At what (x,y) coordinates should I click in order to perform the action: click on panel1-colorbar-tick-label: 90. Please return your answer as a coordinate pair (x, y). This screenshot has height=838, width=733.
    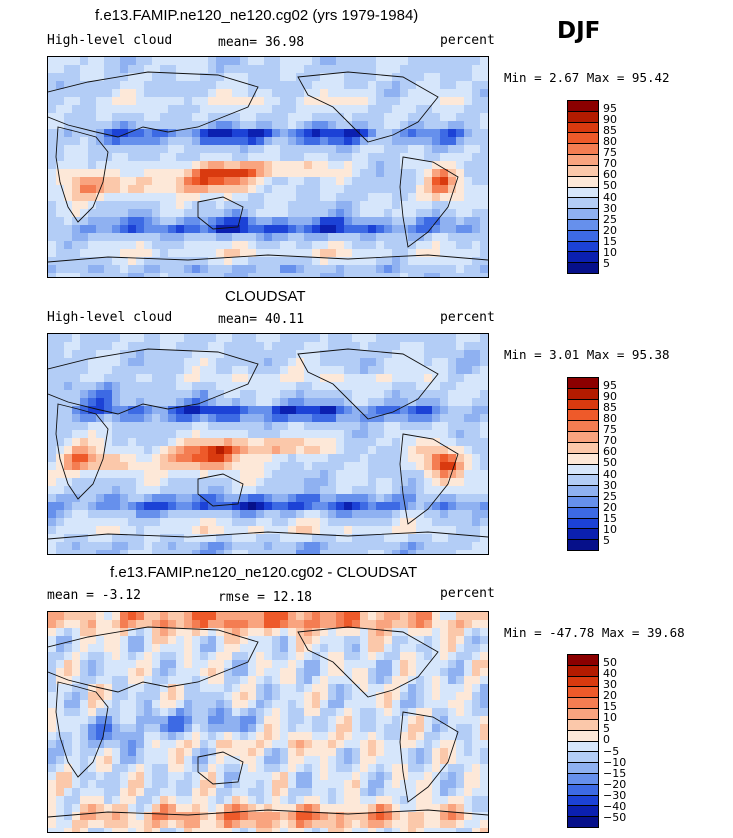
    Looking at the image, I should click on (610, 120).